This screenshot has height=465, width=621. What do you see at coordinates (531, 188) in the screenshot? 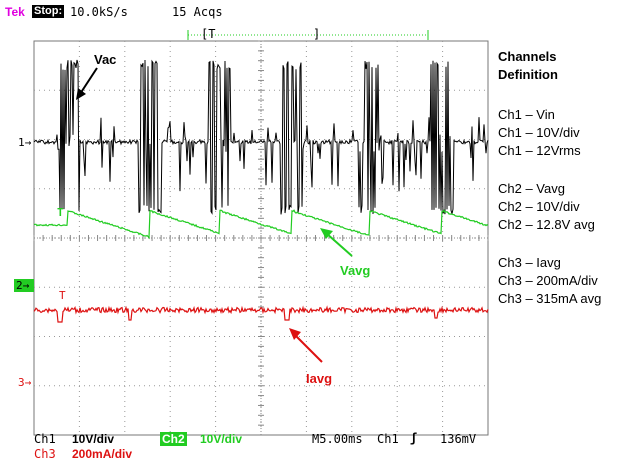
I see `legend-ch2-name: Ch2 – Vavg` at bounding box center [531, 188].